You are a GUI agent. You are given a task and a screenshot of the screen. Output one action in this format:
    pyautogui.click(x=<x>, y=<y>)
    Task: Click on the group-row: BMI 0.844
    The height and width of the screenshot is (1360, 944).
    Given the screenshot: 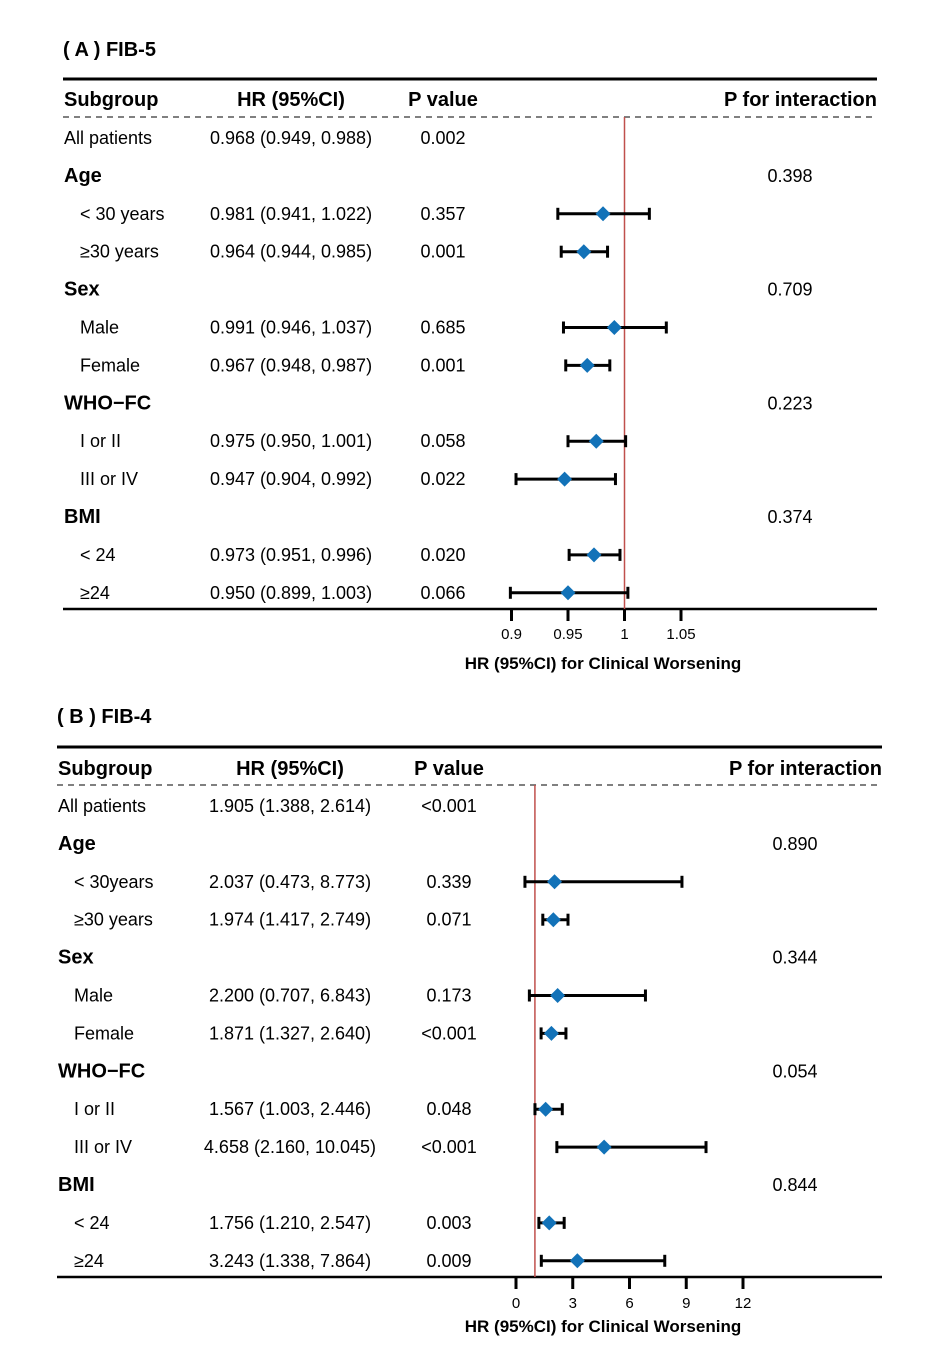 What is the action you would take?
    pyautogui.click(x=438, y=1185)
    